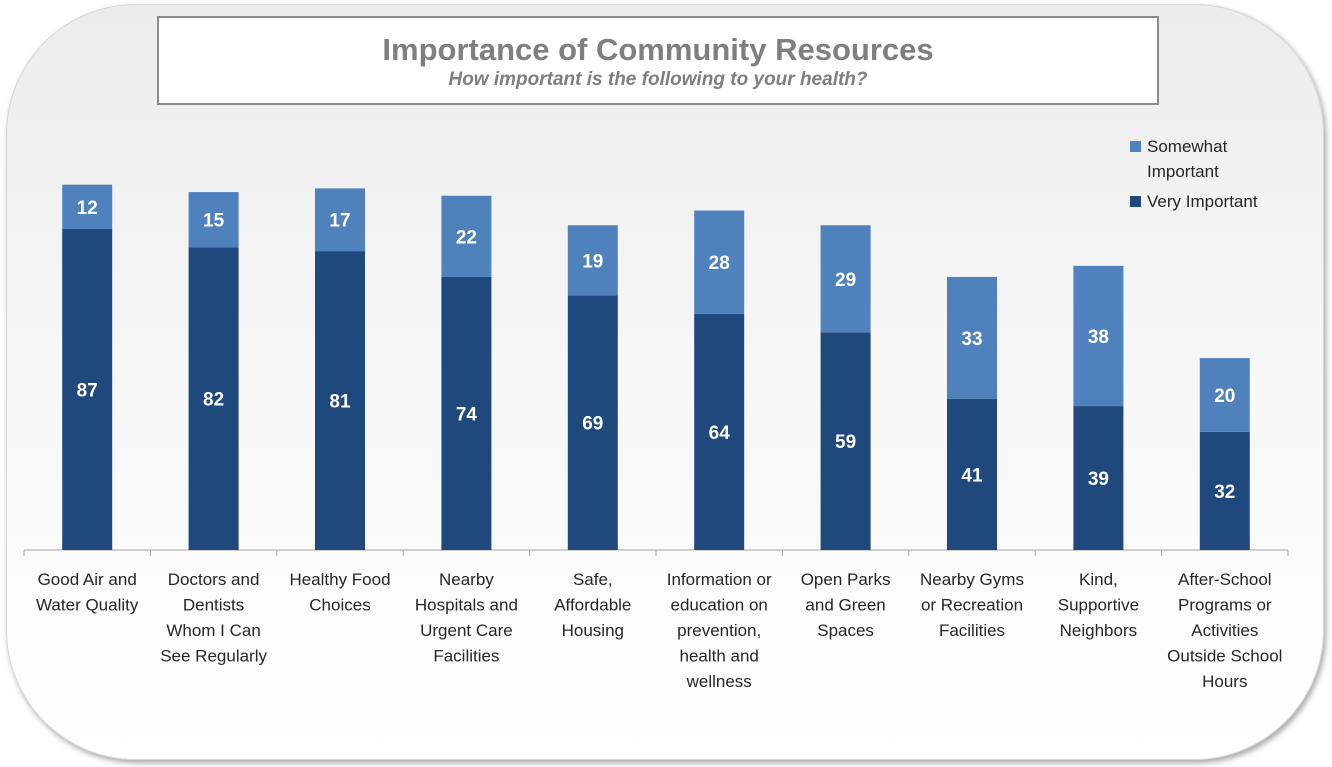 Image resolution: width=1332 pixels, height=767 pixels. I want to click on data-label-very-important: 32, so click(1224, 492).